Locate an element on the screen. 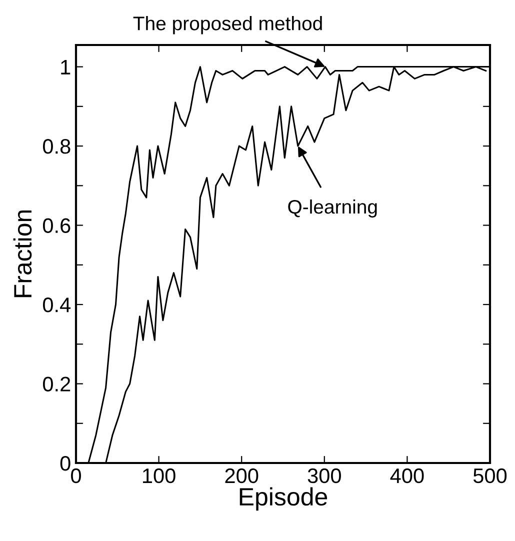  y-tick-label: 0.2 is located at coordinates (56, 384).